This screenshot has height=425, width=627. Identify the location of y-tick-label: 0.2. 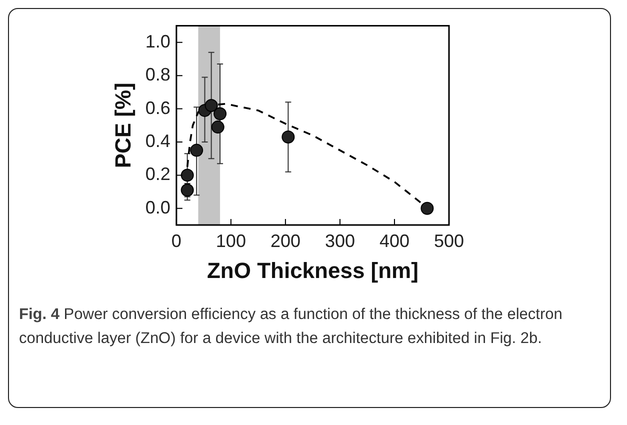
(157, 174).